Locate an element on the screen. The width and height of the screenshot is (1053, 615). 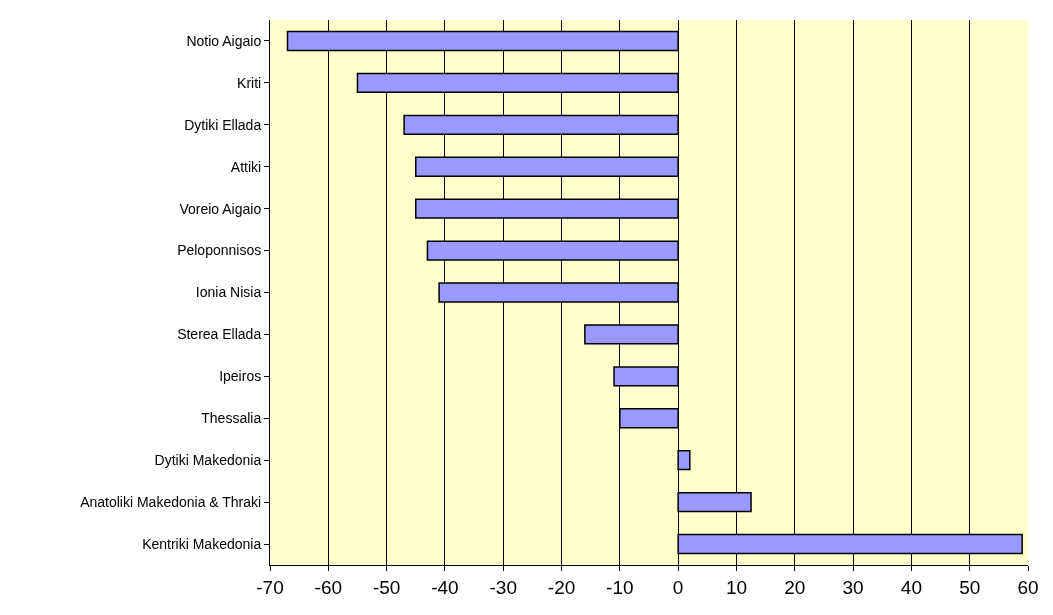
y-tick-label: Ionia Nisia is located at coordinates (228, 292).